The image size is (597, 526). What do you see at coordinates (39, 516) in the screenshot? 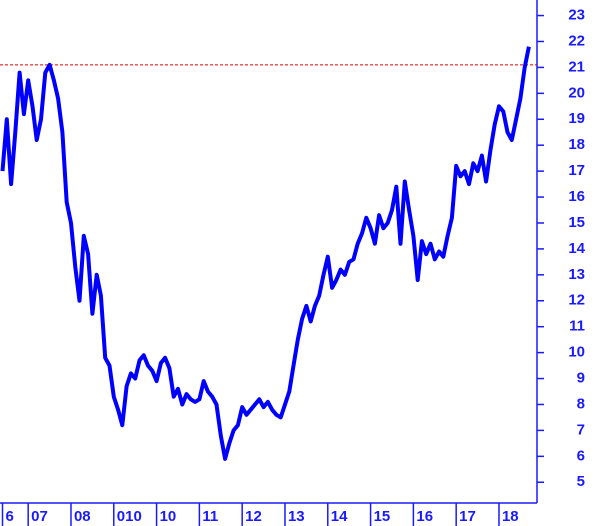
I see `x-tick-label: 07` at bounding box center [39, 516].